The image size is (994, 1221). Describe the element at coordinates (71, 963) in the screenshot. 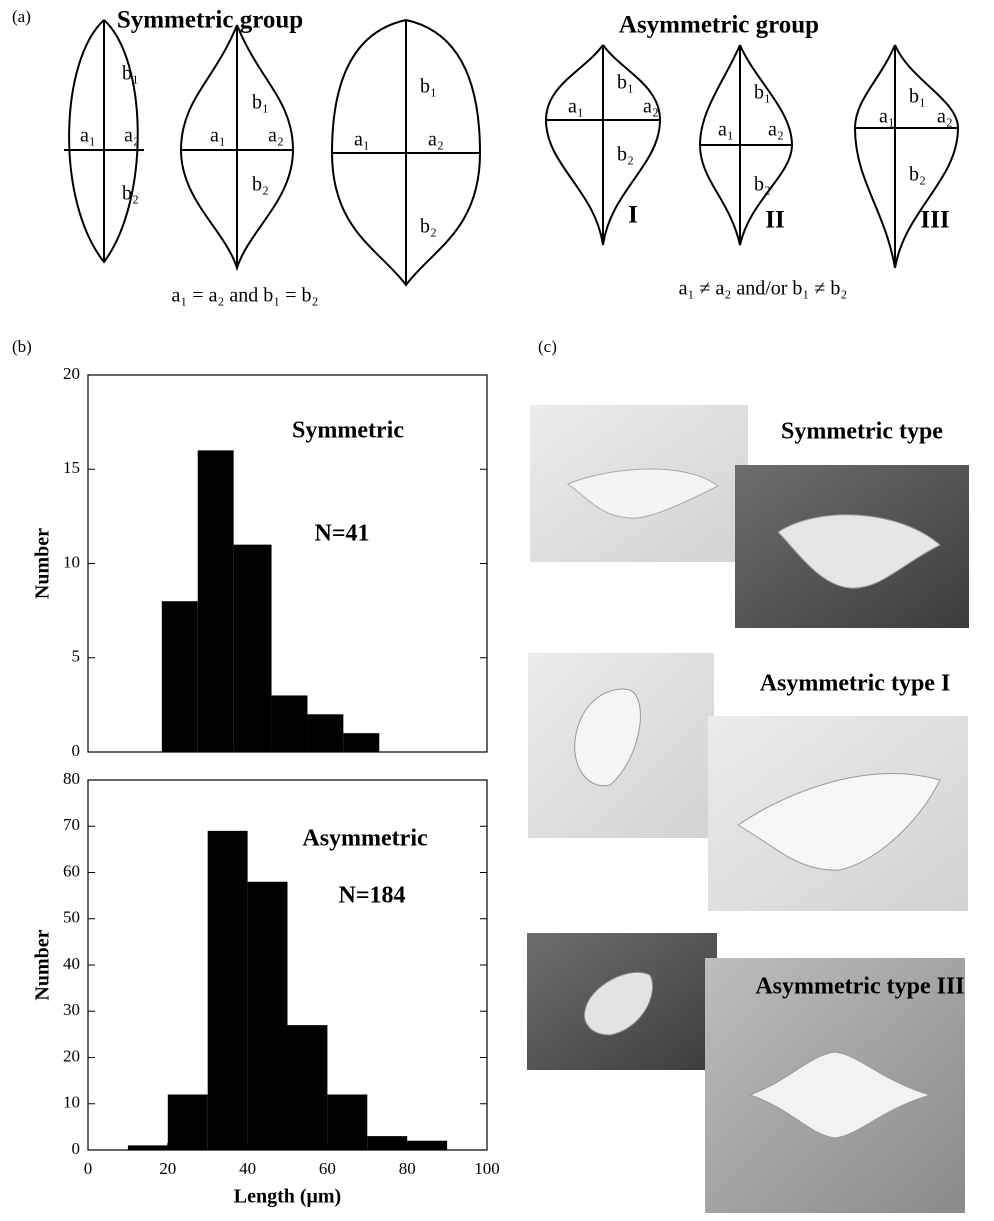

I see `y-tick-label: 40` at that location.